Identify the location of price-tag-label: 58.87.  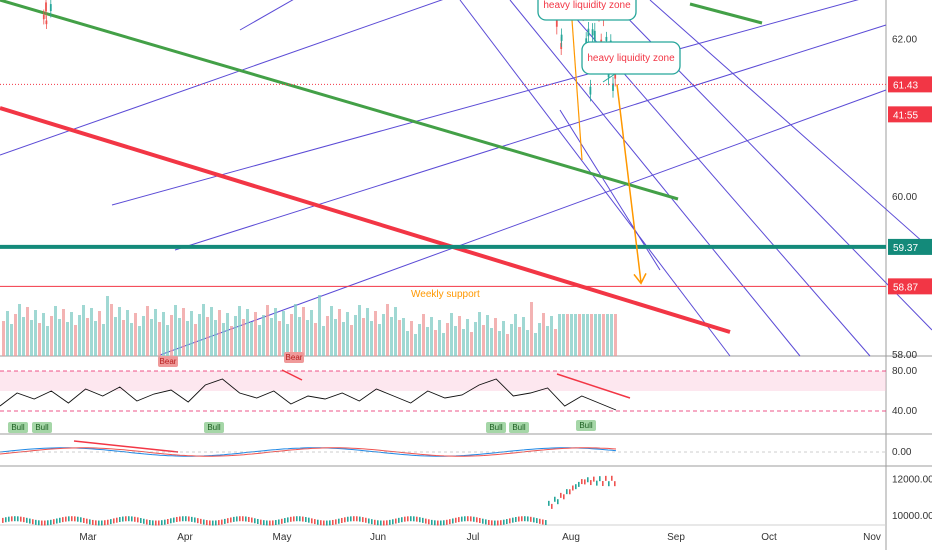
(905, 287).